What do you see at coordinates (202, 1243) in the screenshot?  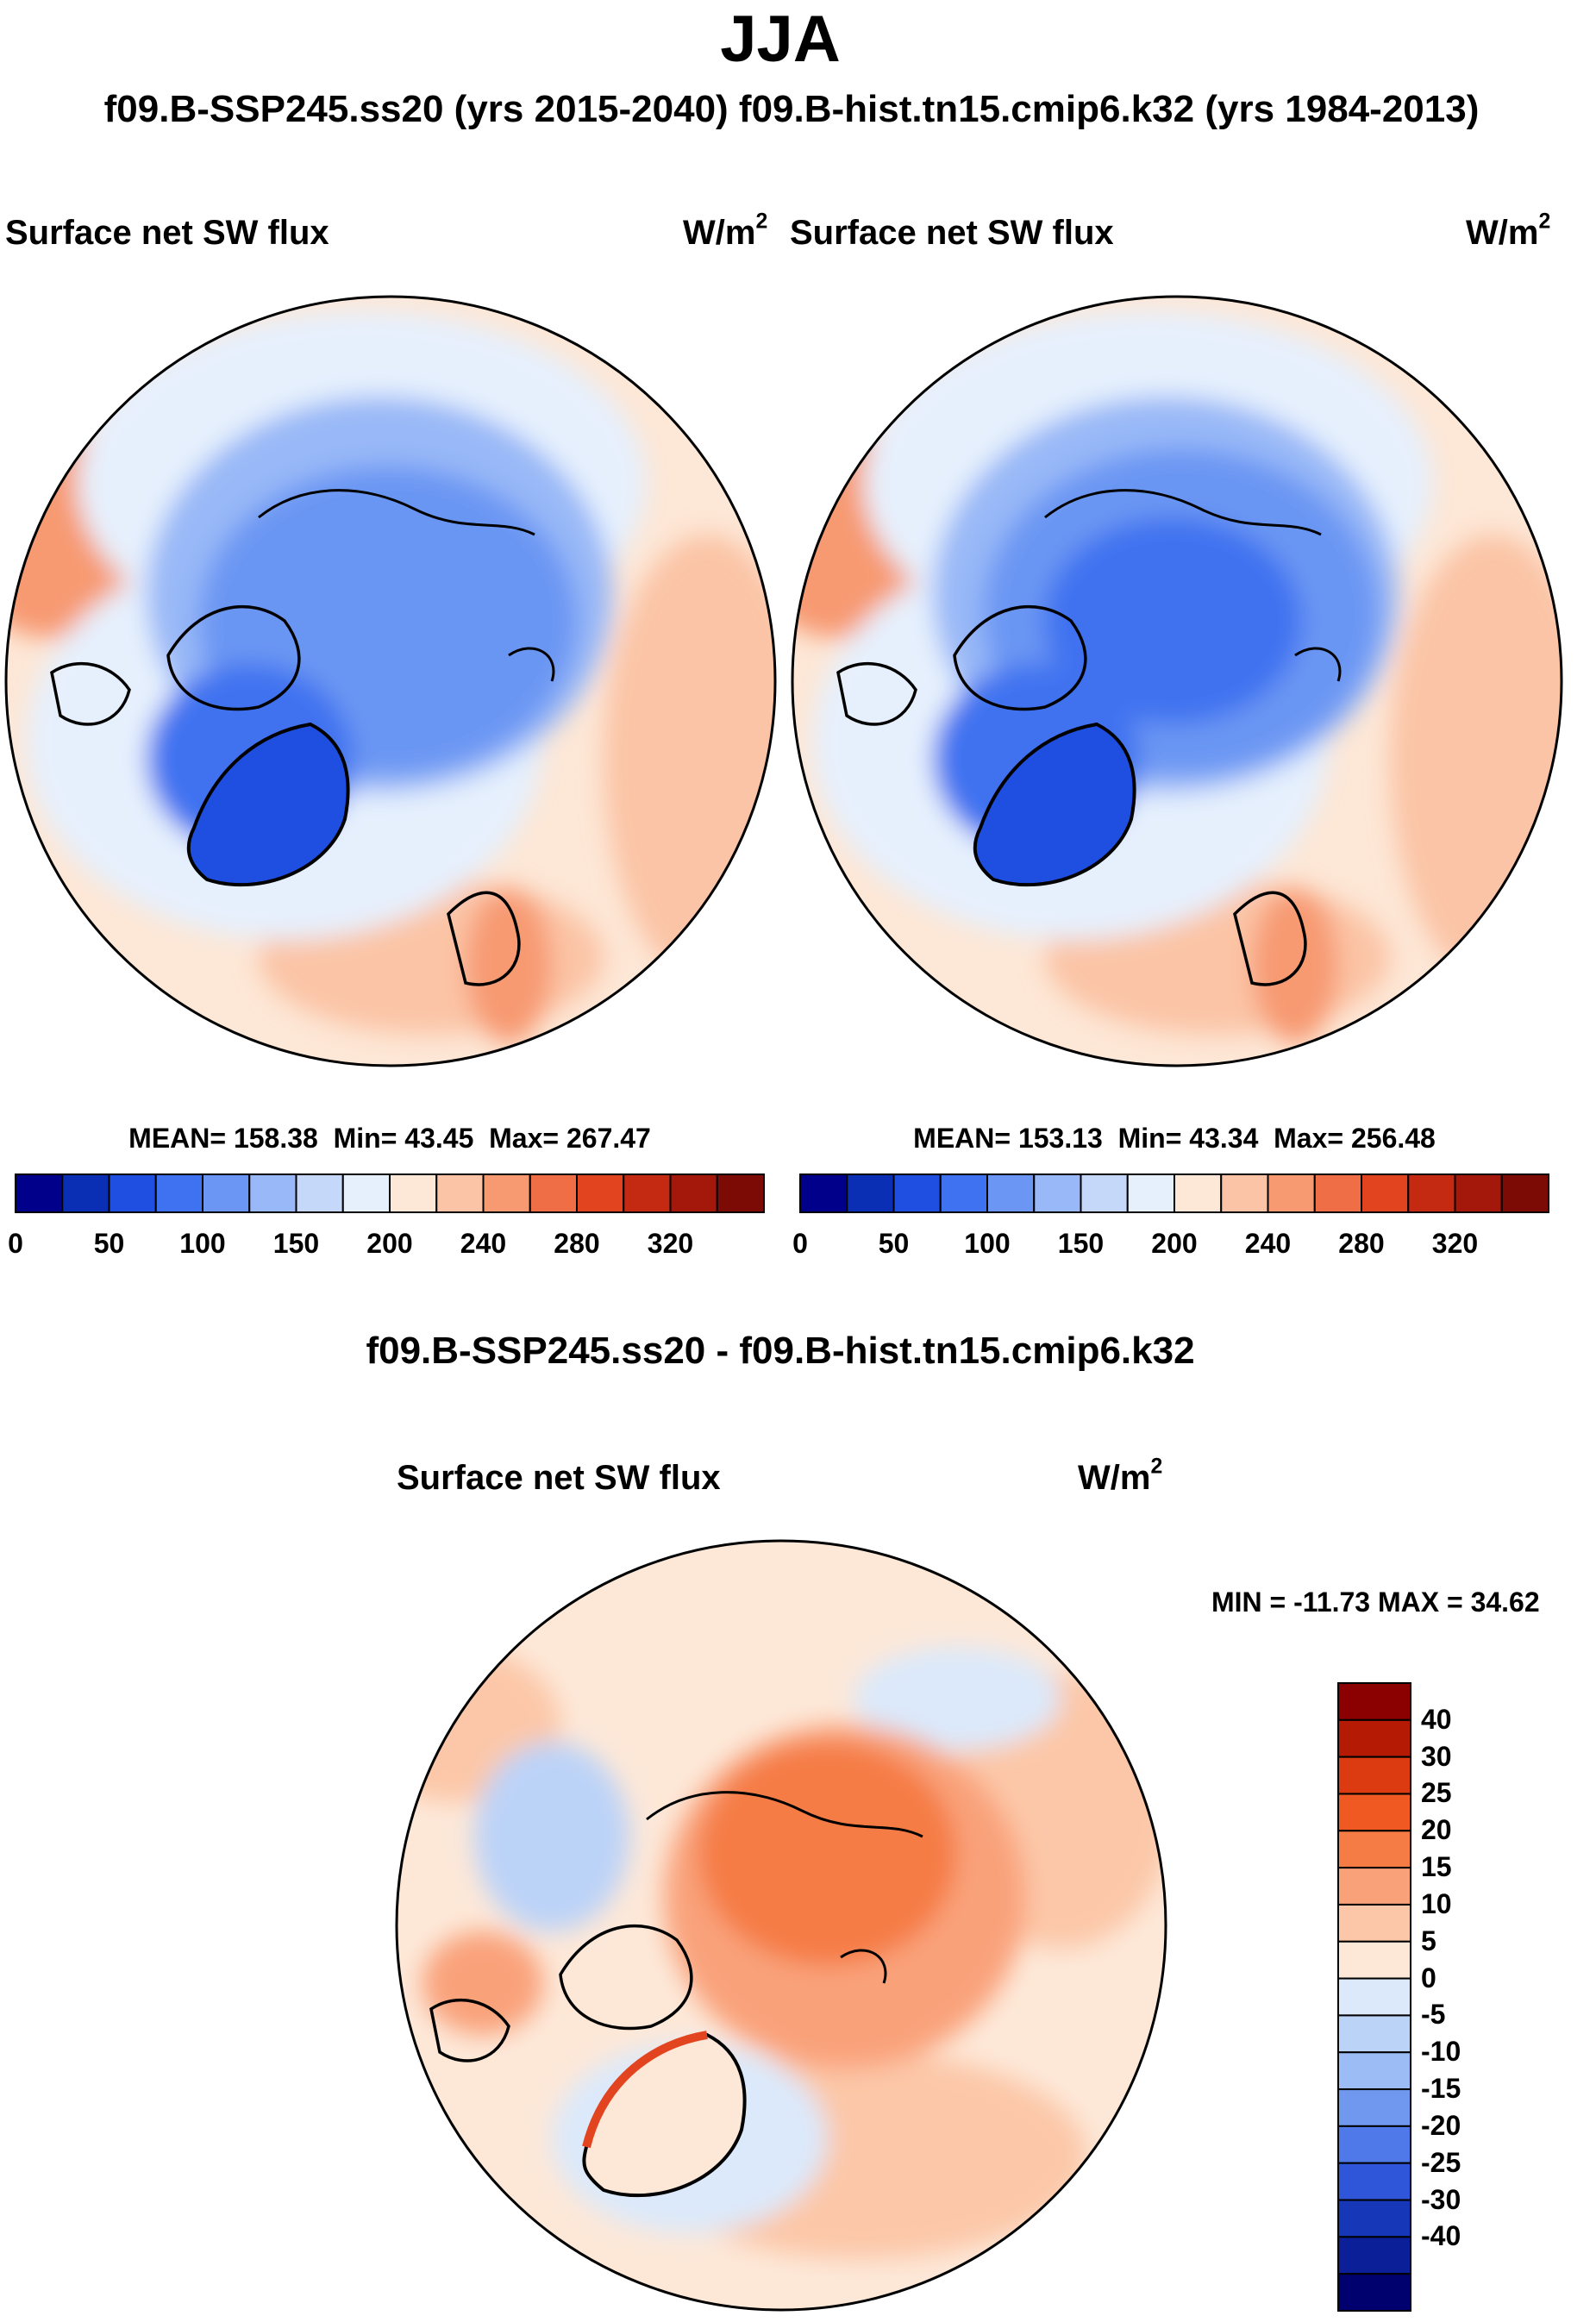 I see `colorbar-tick-label: 100` at bounding box center [202, 1243].